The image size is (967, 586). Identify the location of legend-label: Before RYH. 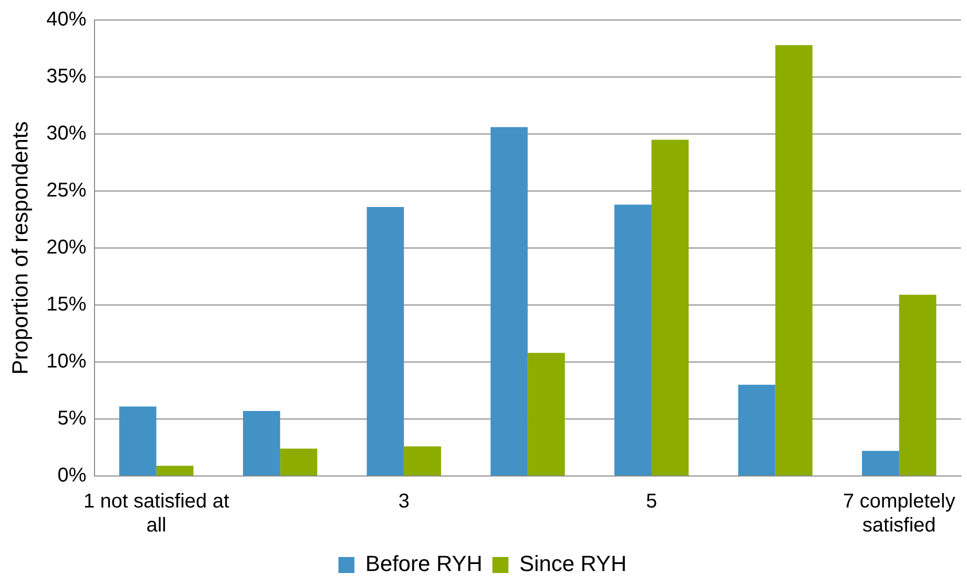
(423, 563).